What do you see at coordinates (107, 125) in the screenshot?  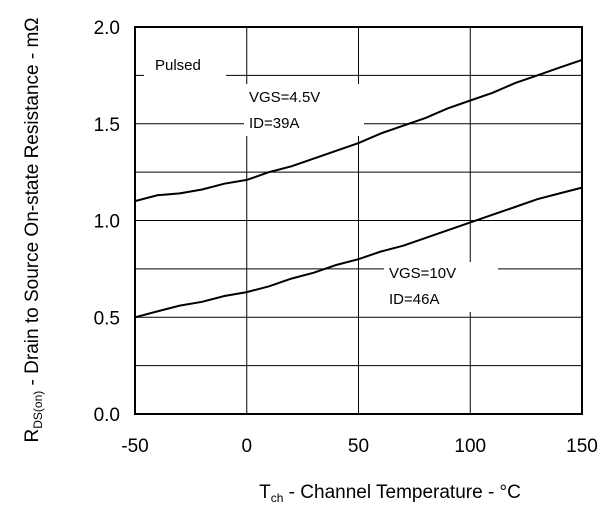 I see `y-tick-label: 1.5` at bounding box center [107, 125].